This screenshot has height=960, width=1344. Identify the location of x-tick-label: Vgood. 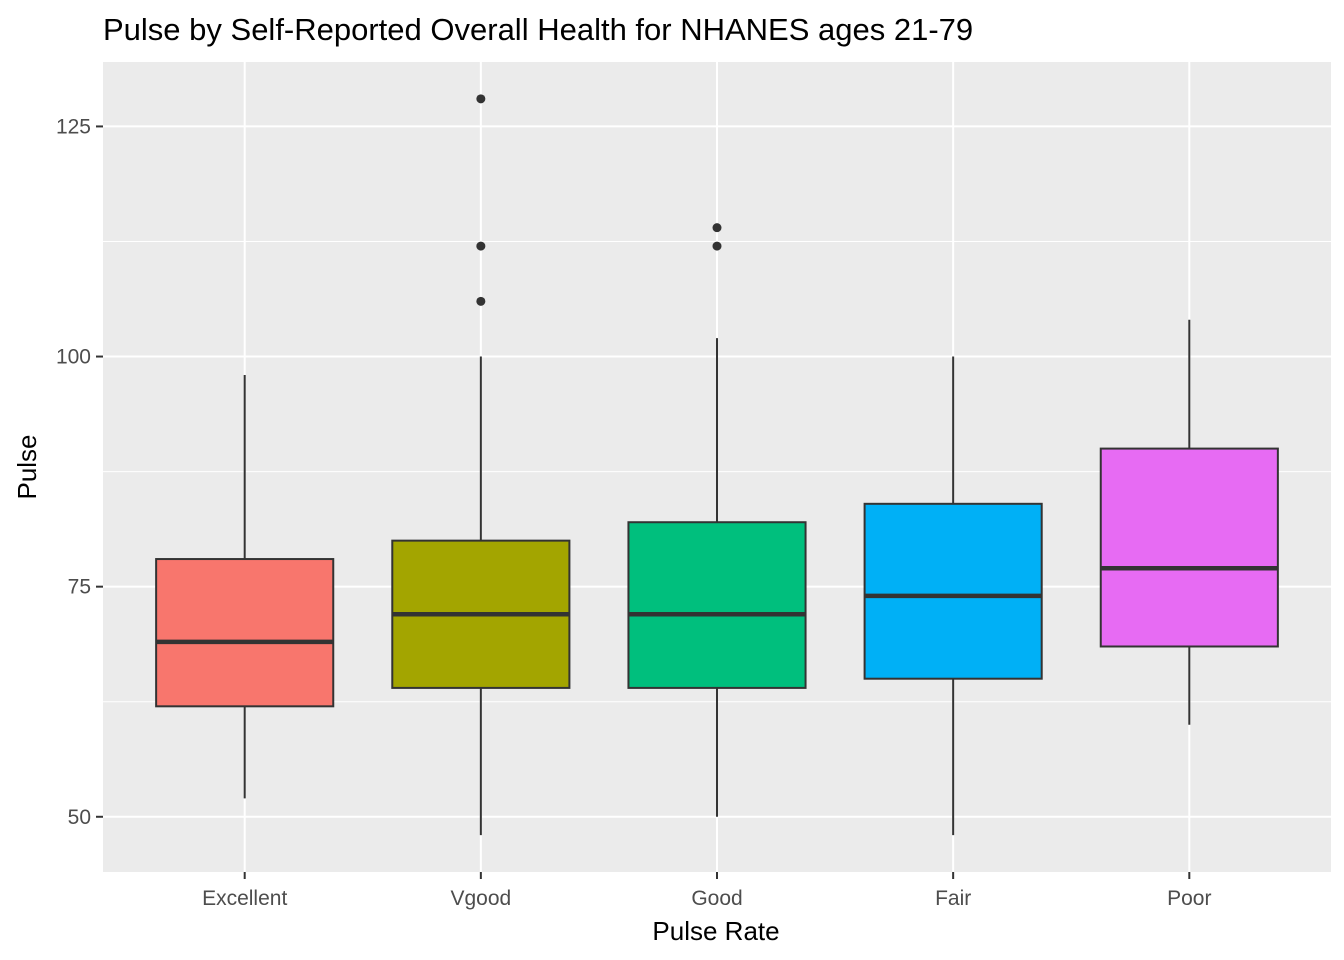
(480, 898).